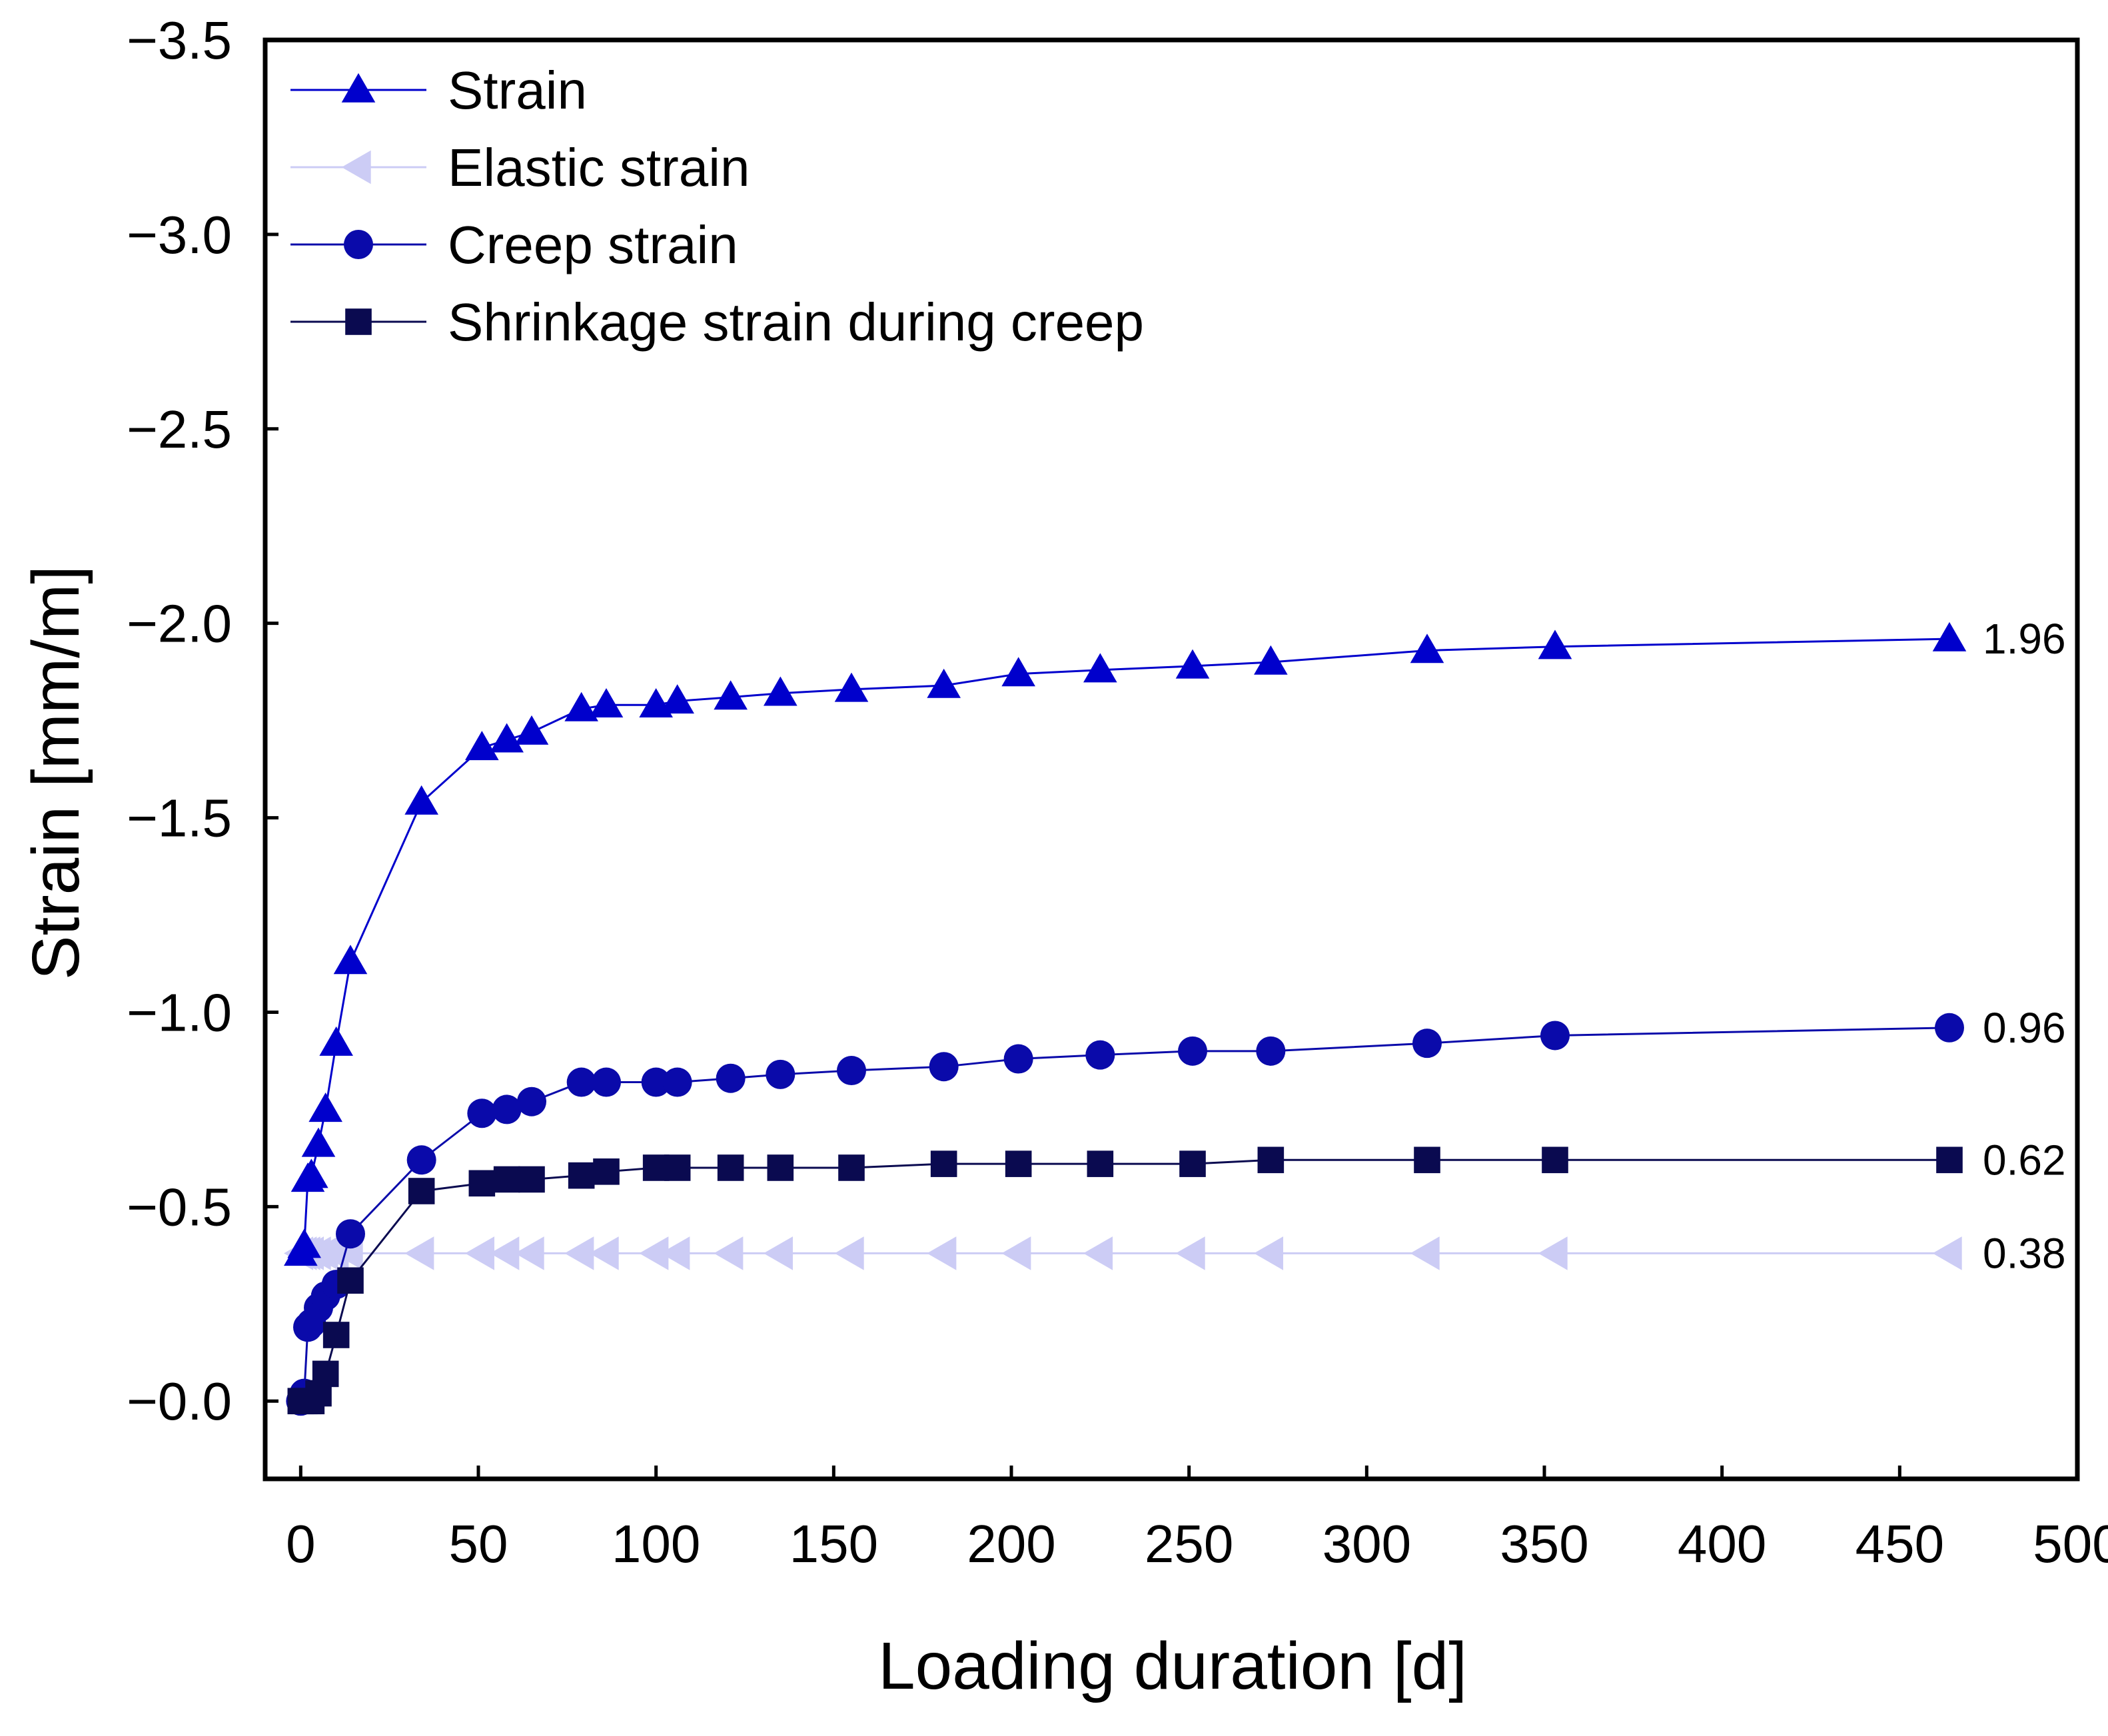 Image resolution: width=2108 pixels, height=1736 pixels. Describe the element at coordinates (180, 818) in the screenshot. I see `y-tick-label: −1.5` at that location.